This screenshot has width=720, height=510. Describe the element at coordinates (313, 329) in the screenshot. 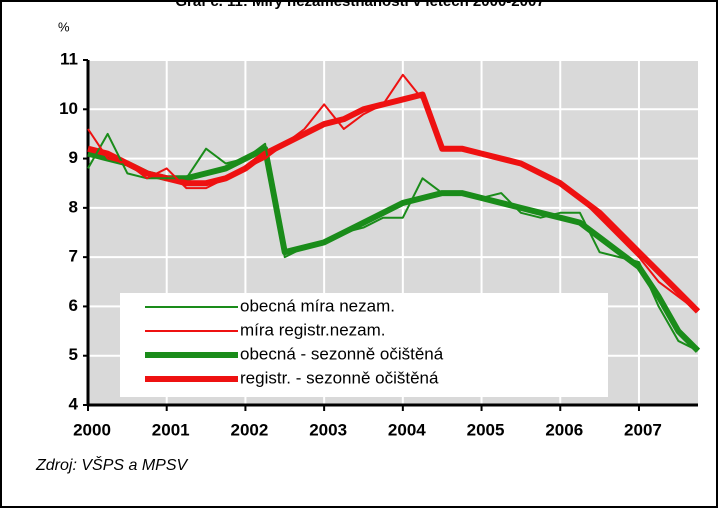

I see `legend-label: míra registr.nezam.` at that location.